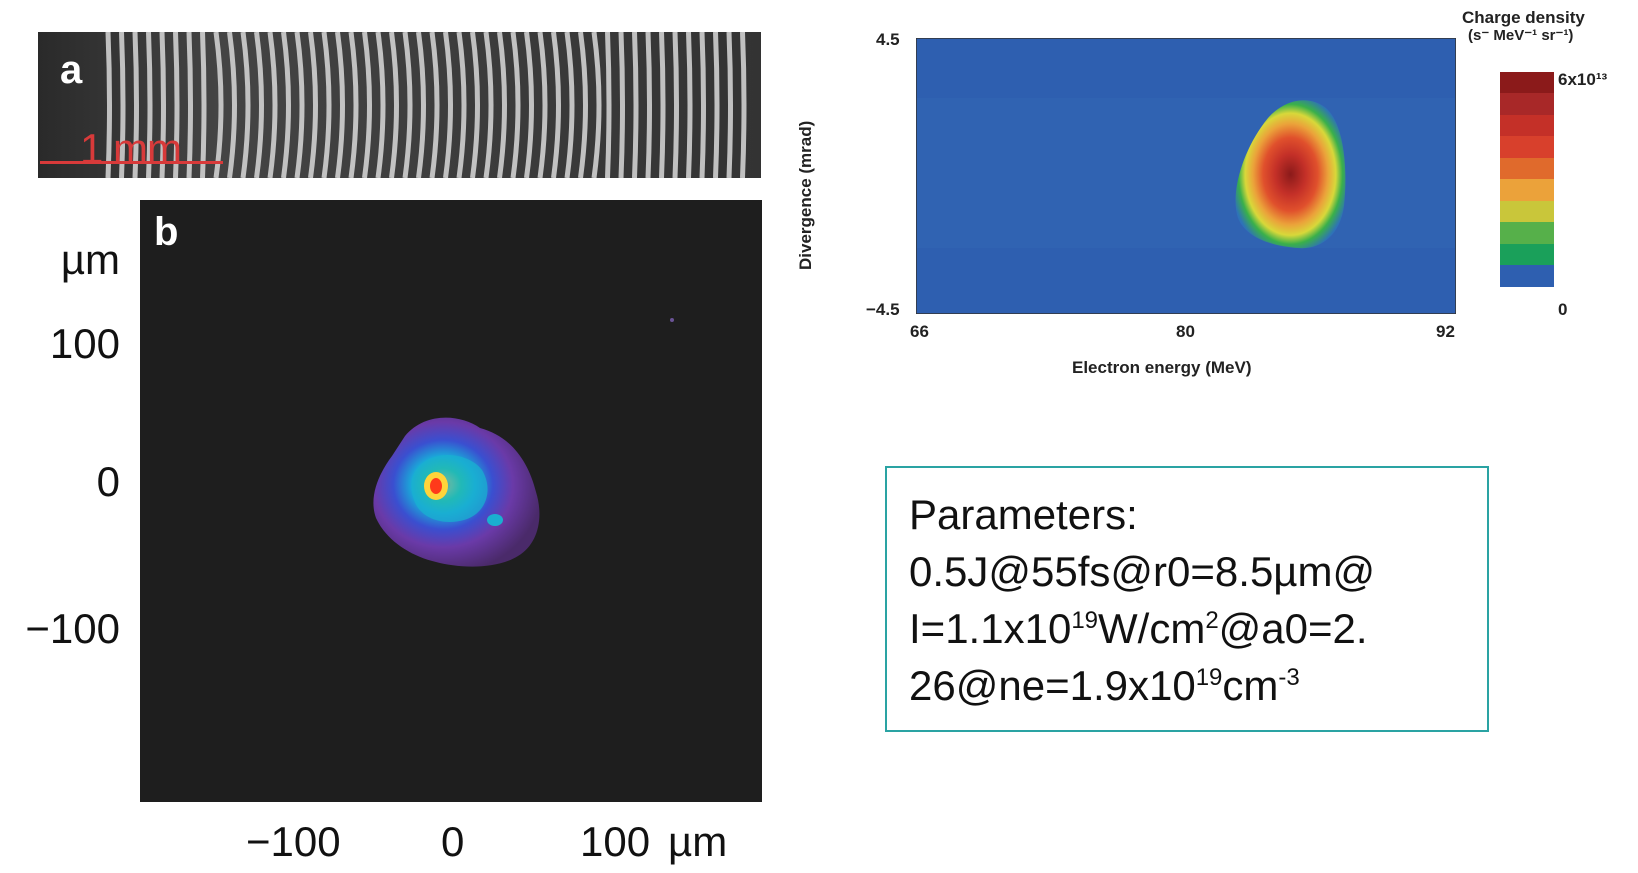  I want to click on x-tick-minus-100: −100, so click(293, 841).